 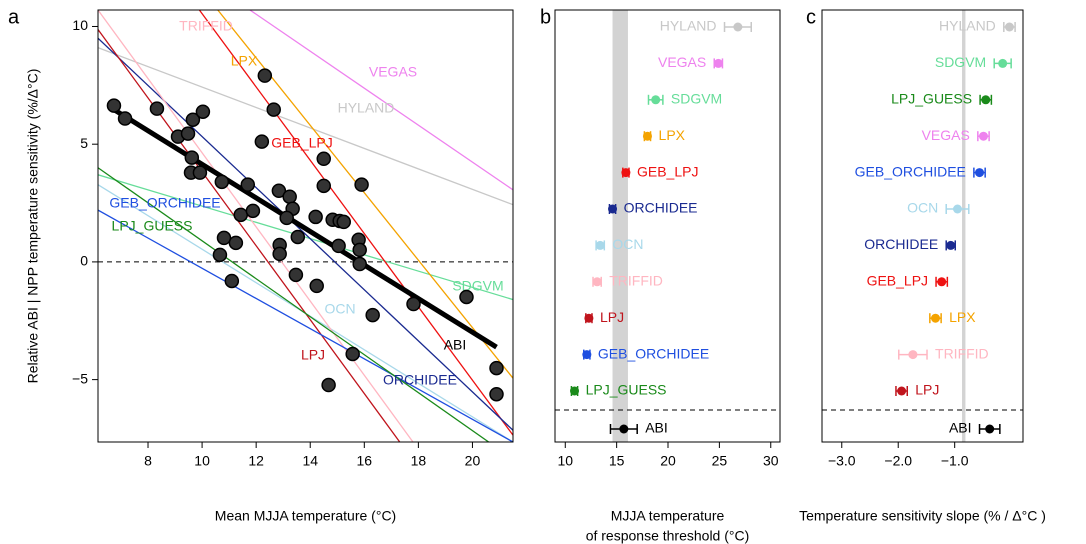 What do you see at coordinates (84, 261) in the screenshot?
I see `y-tick-label: 0` at bounding box center [84, 261].